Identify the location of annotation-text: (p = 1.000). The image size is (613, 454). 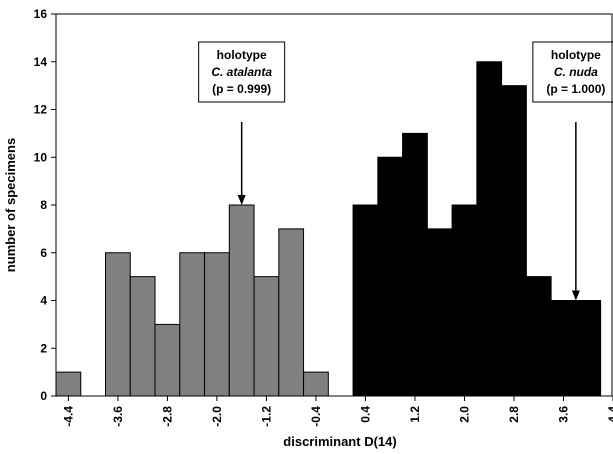
(575, 89).